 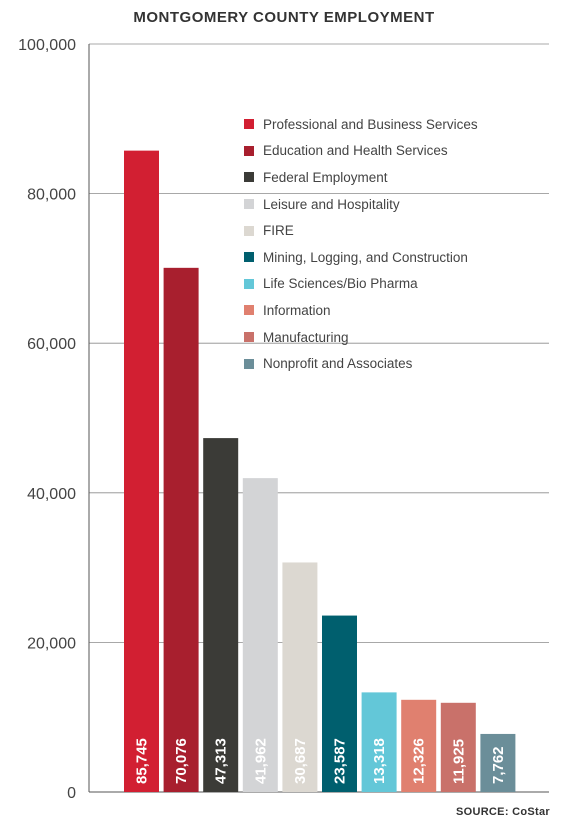 What do you see at coordinates (181, 761) in the screenshot?
I see `bar-value-label: 70,076` at bounding box center [181, 761].